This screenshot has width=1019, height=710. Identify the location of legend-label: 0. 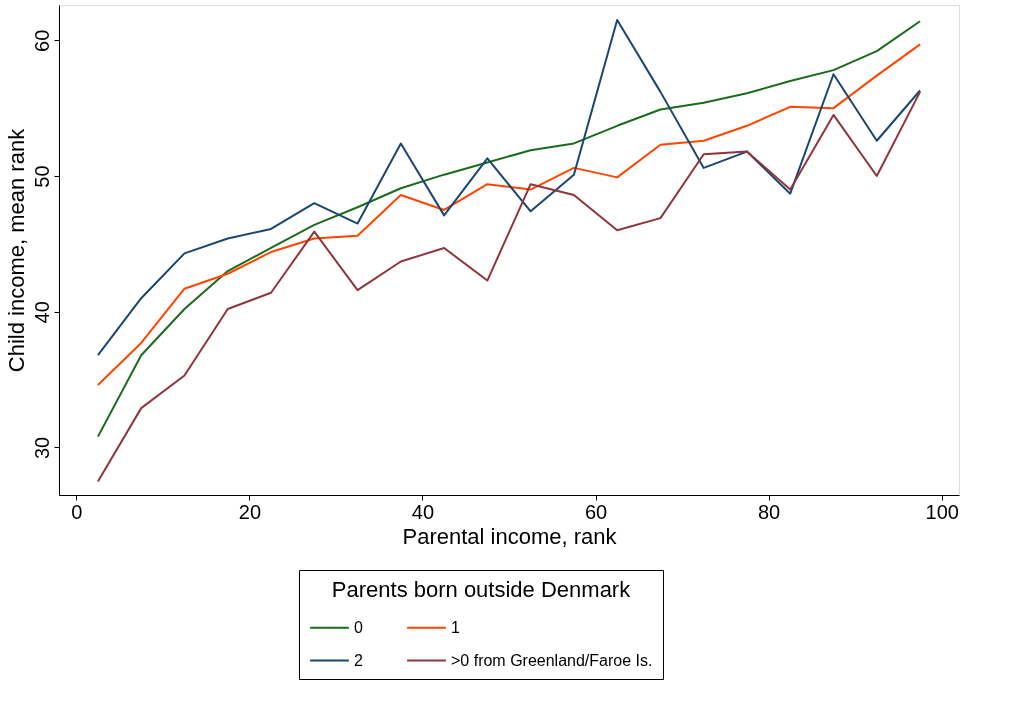
(358, 627).